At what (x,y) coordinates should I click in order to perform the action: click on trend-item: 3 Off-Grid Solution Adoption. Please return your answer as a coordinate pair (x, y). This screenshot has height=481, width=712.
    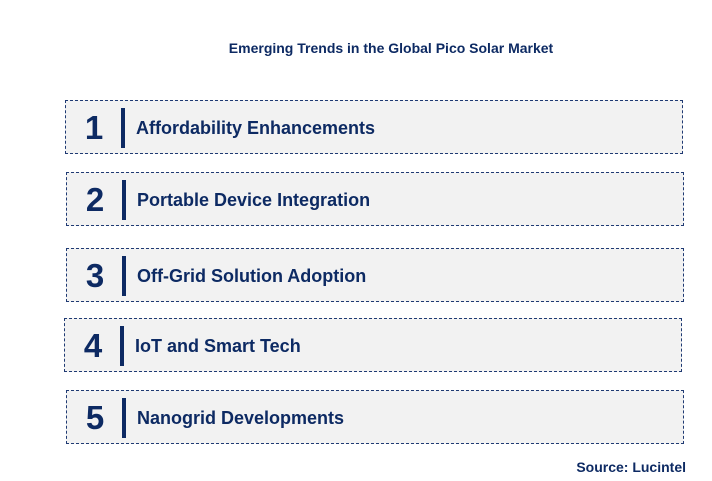
    Looking at the image, I should click on (375, 275).